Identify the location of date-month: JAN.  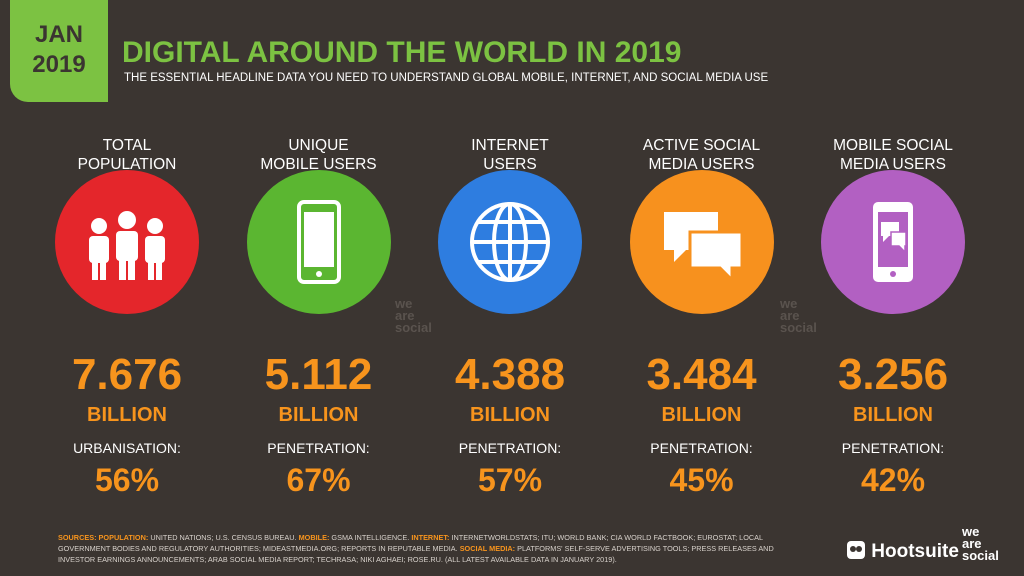
(58, 34).